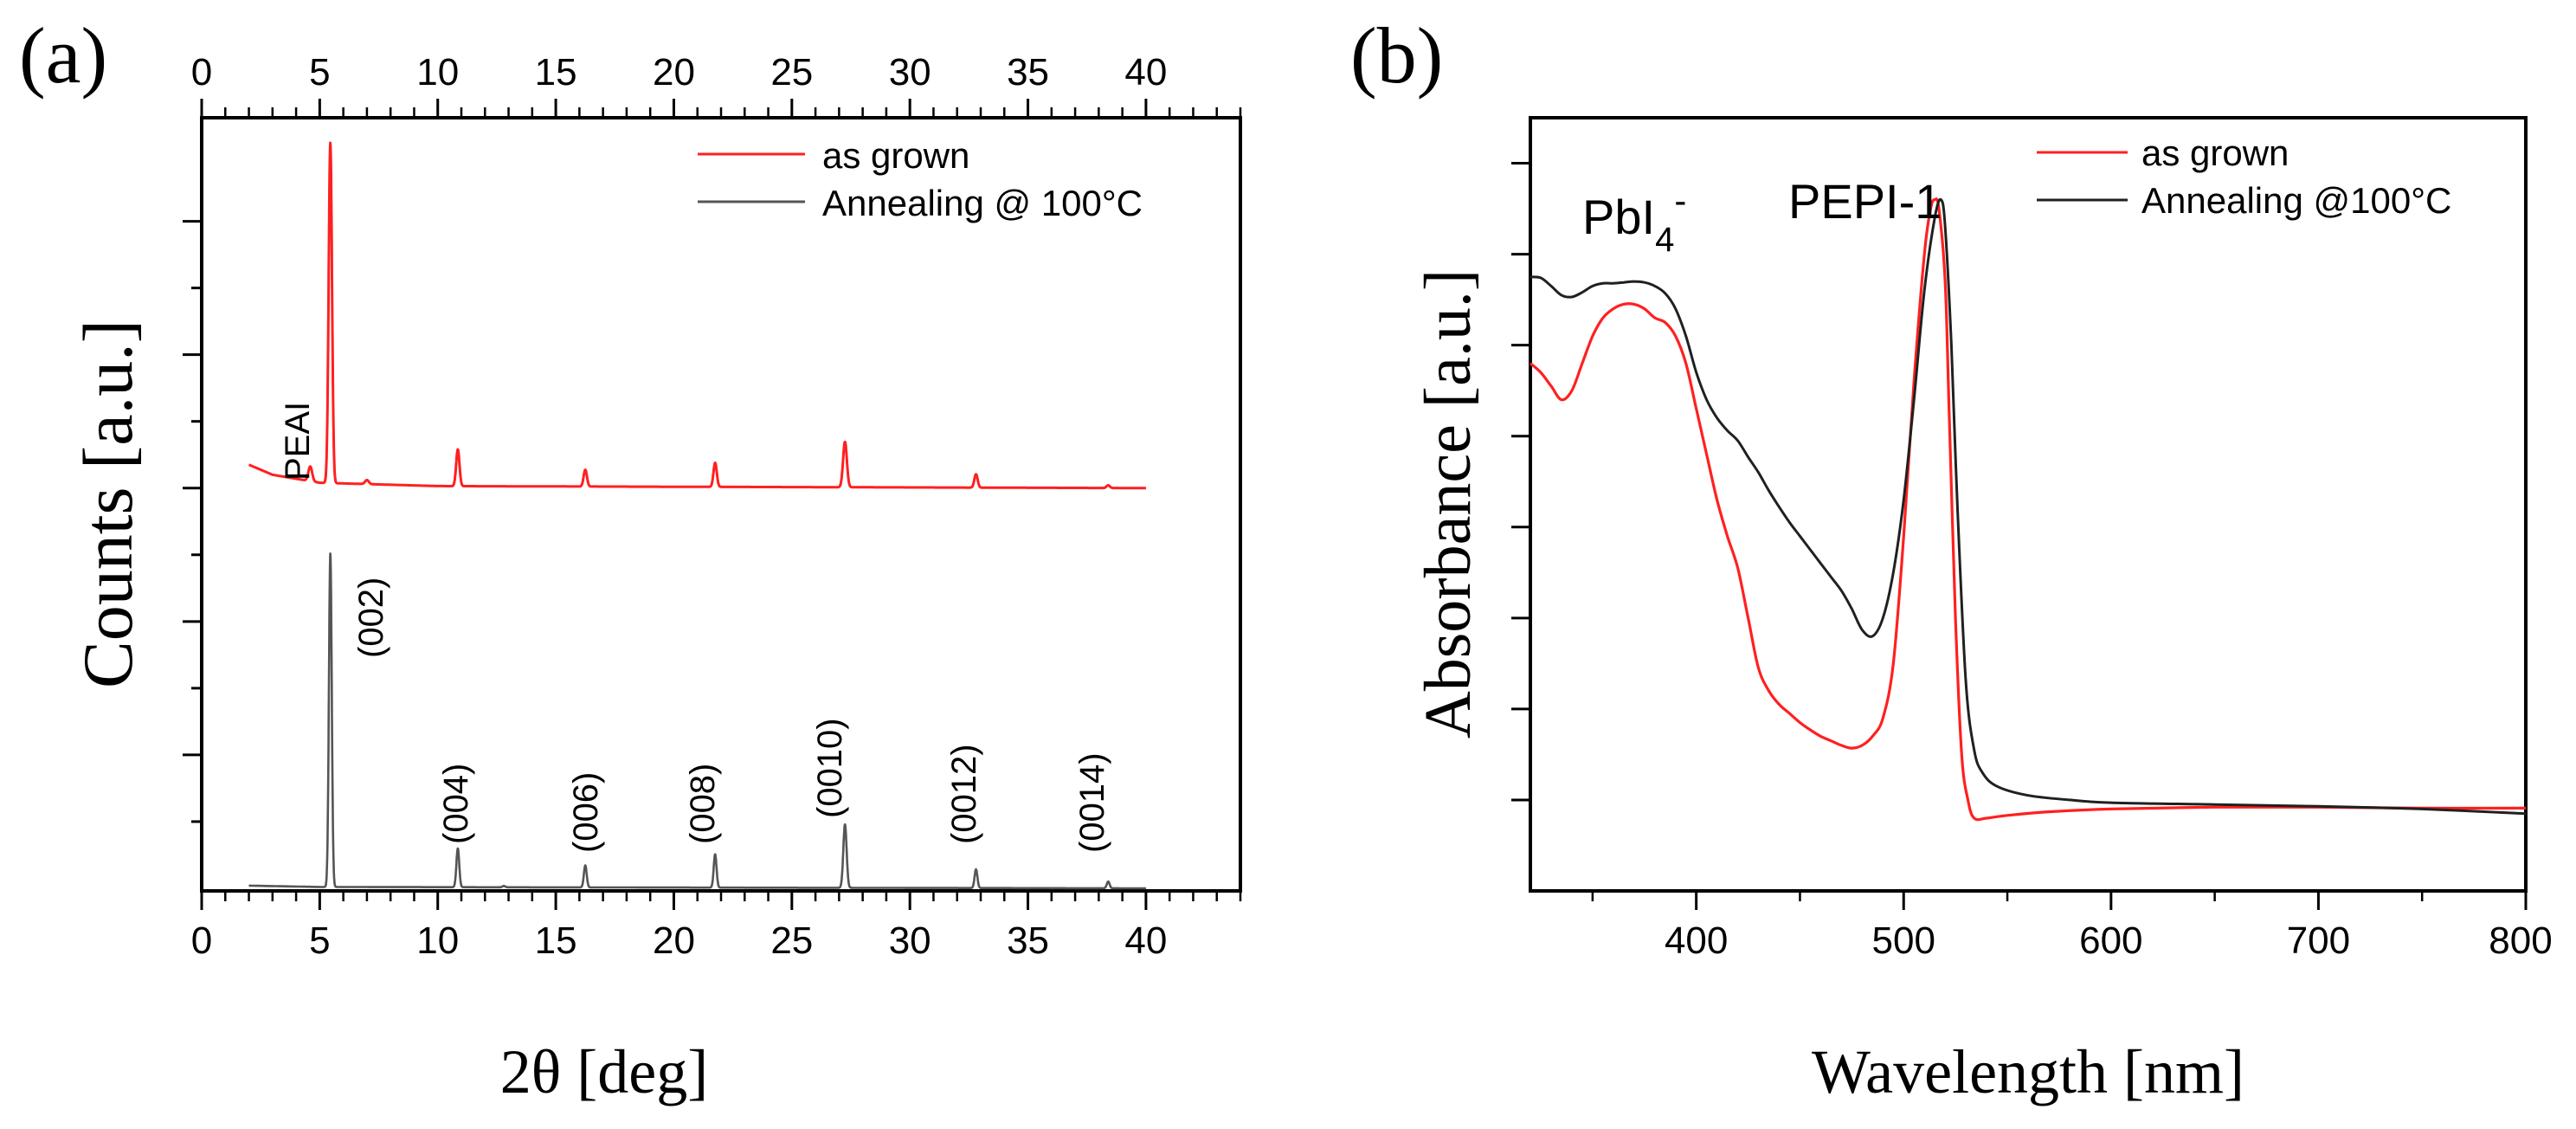  Describe the element at coordinates (1092, 802) in the screenshot. I see `peak-annotation: (0014)` at that location.